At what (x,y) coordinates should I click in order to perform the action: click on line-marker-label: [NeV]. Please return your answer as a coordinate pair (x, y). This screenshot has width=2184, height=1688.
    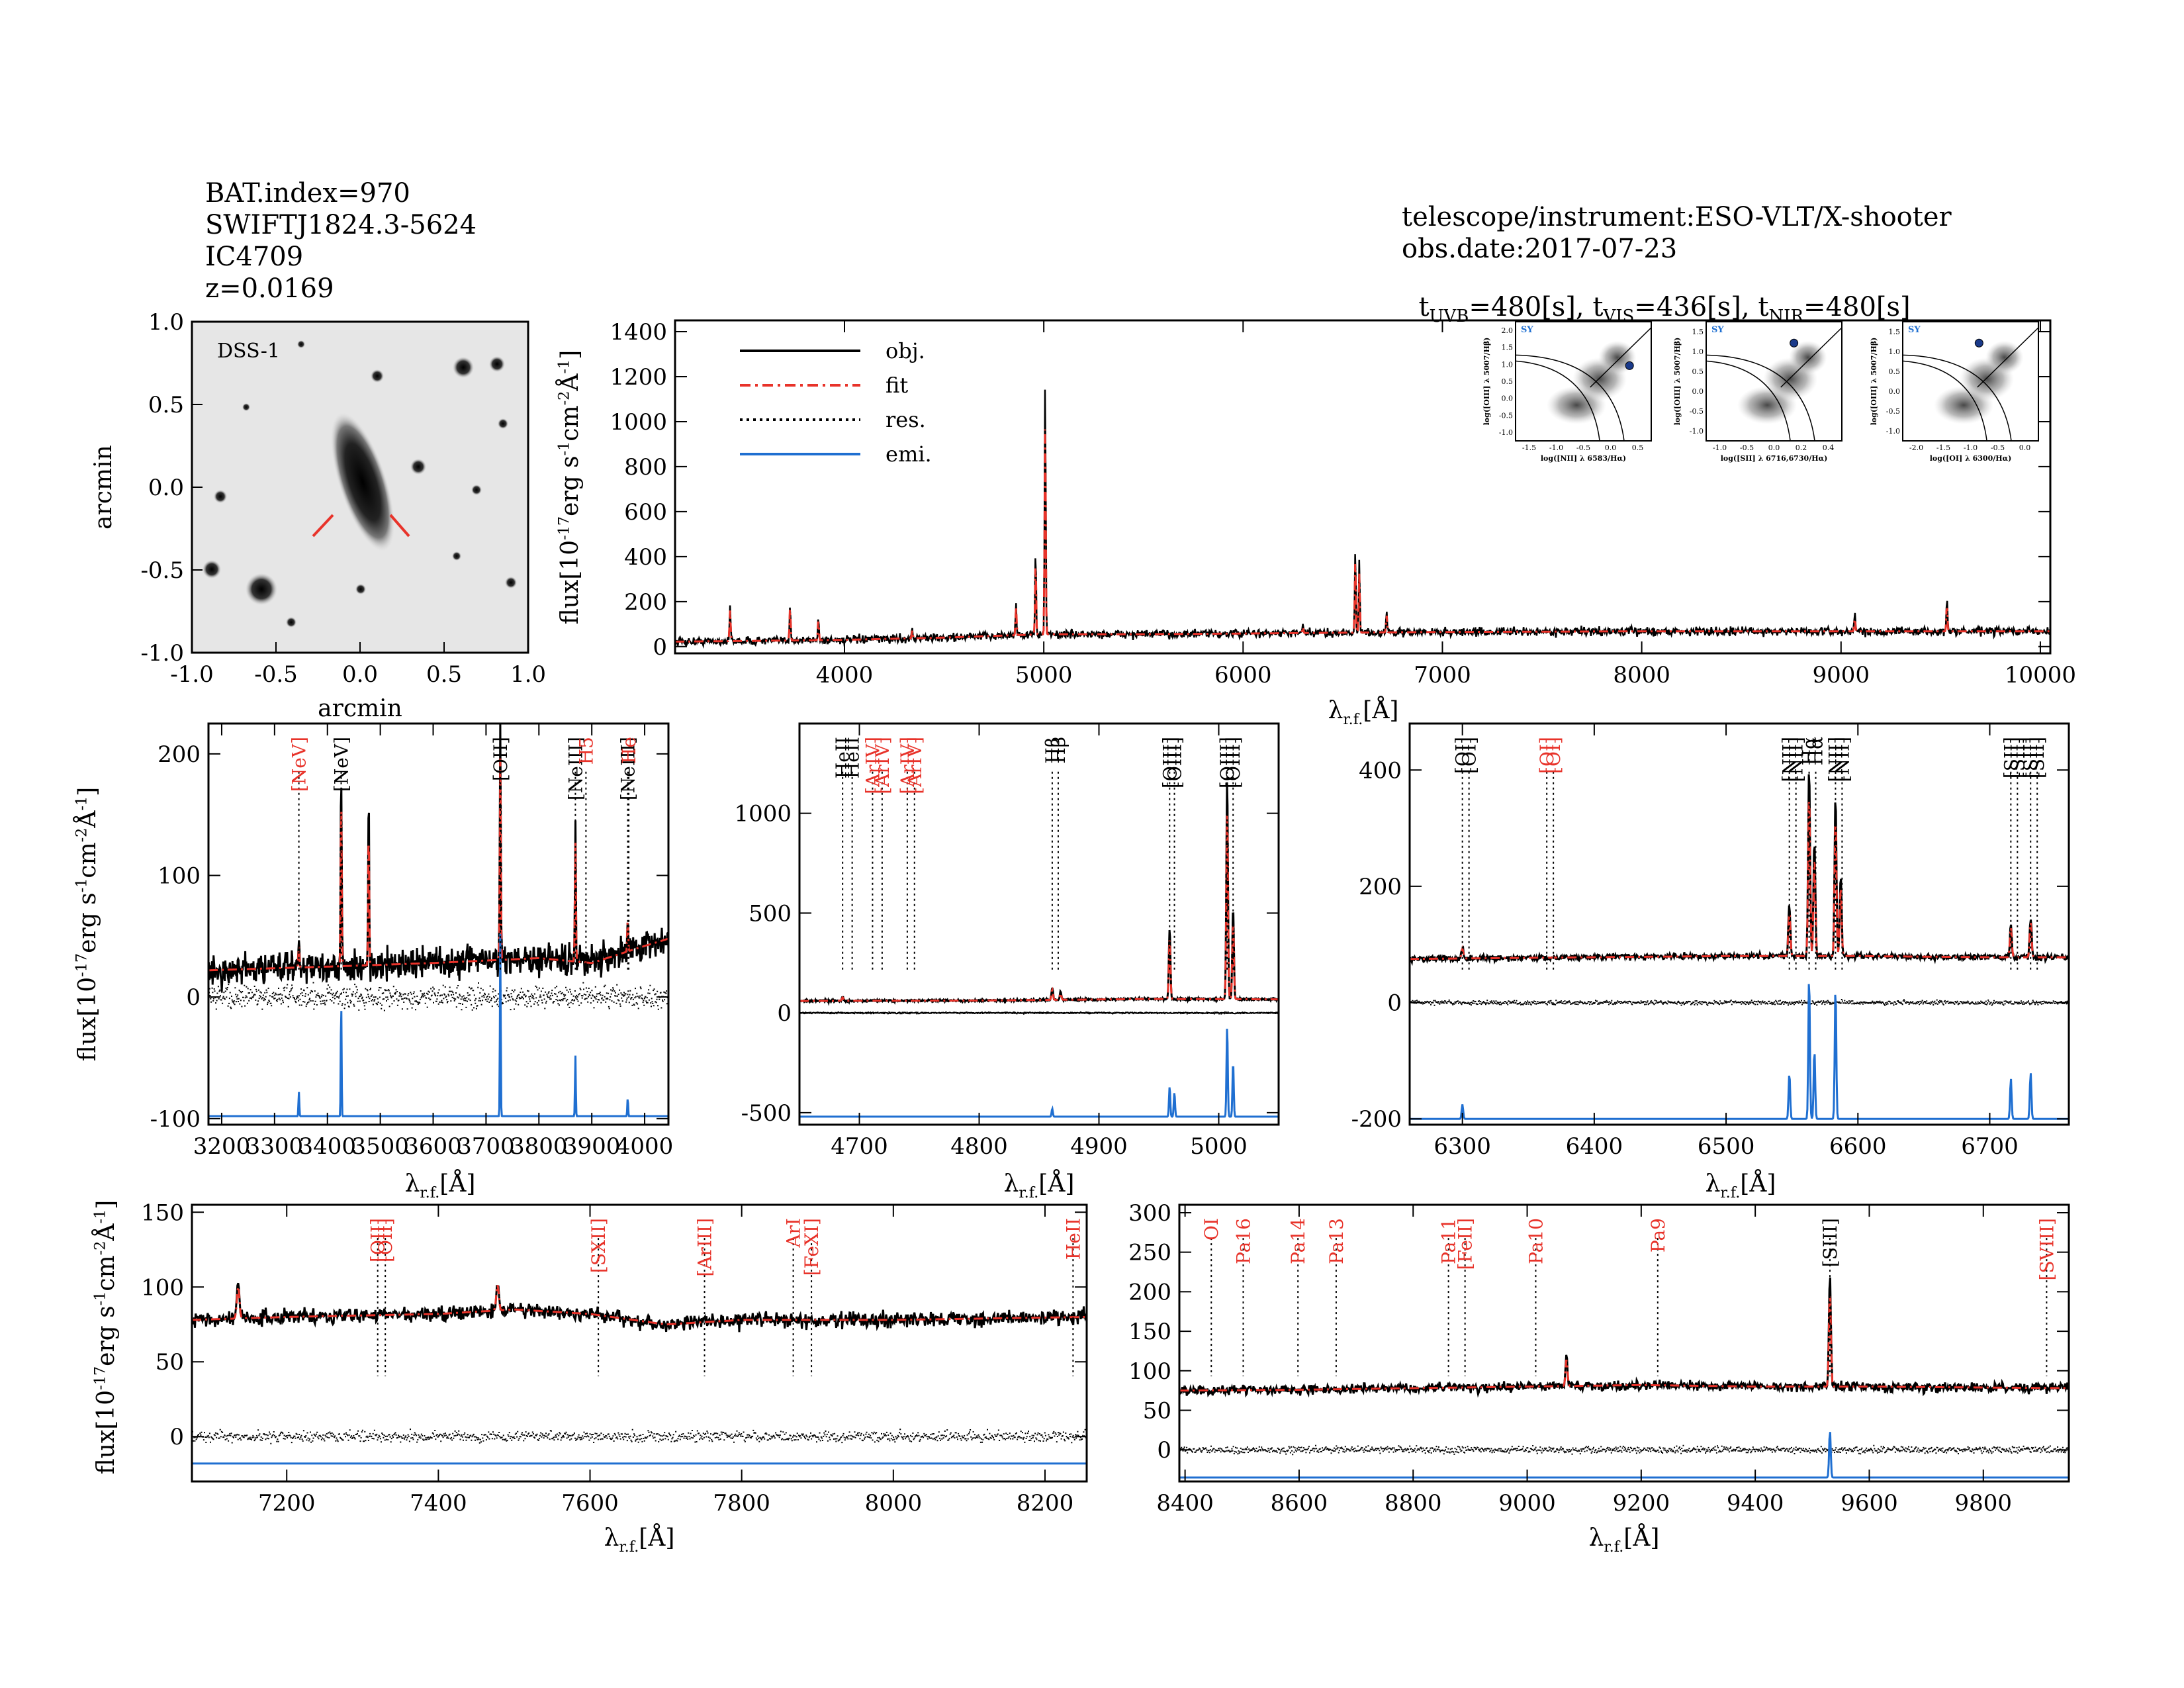
    Looking at the image, I should click on (299, 764).